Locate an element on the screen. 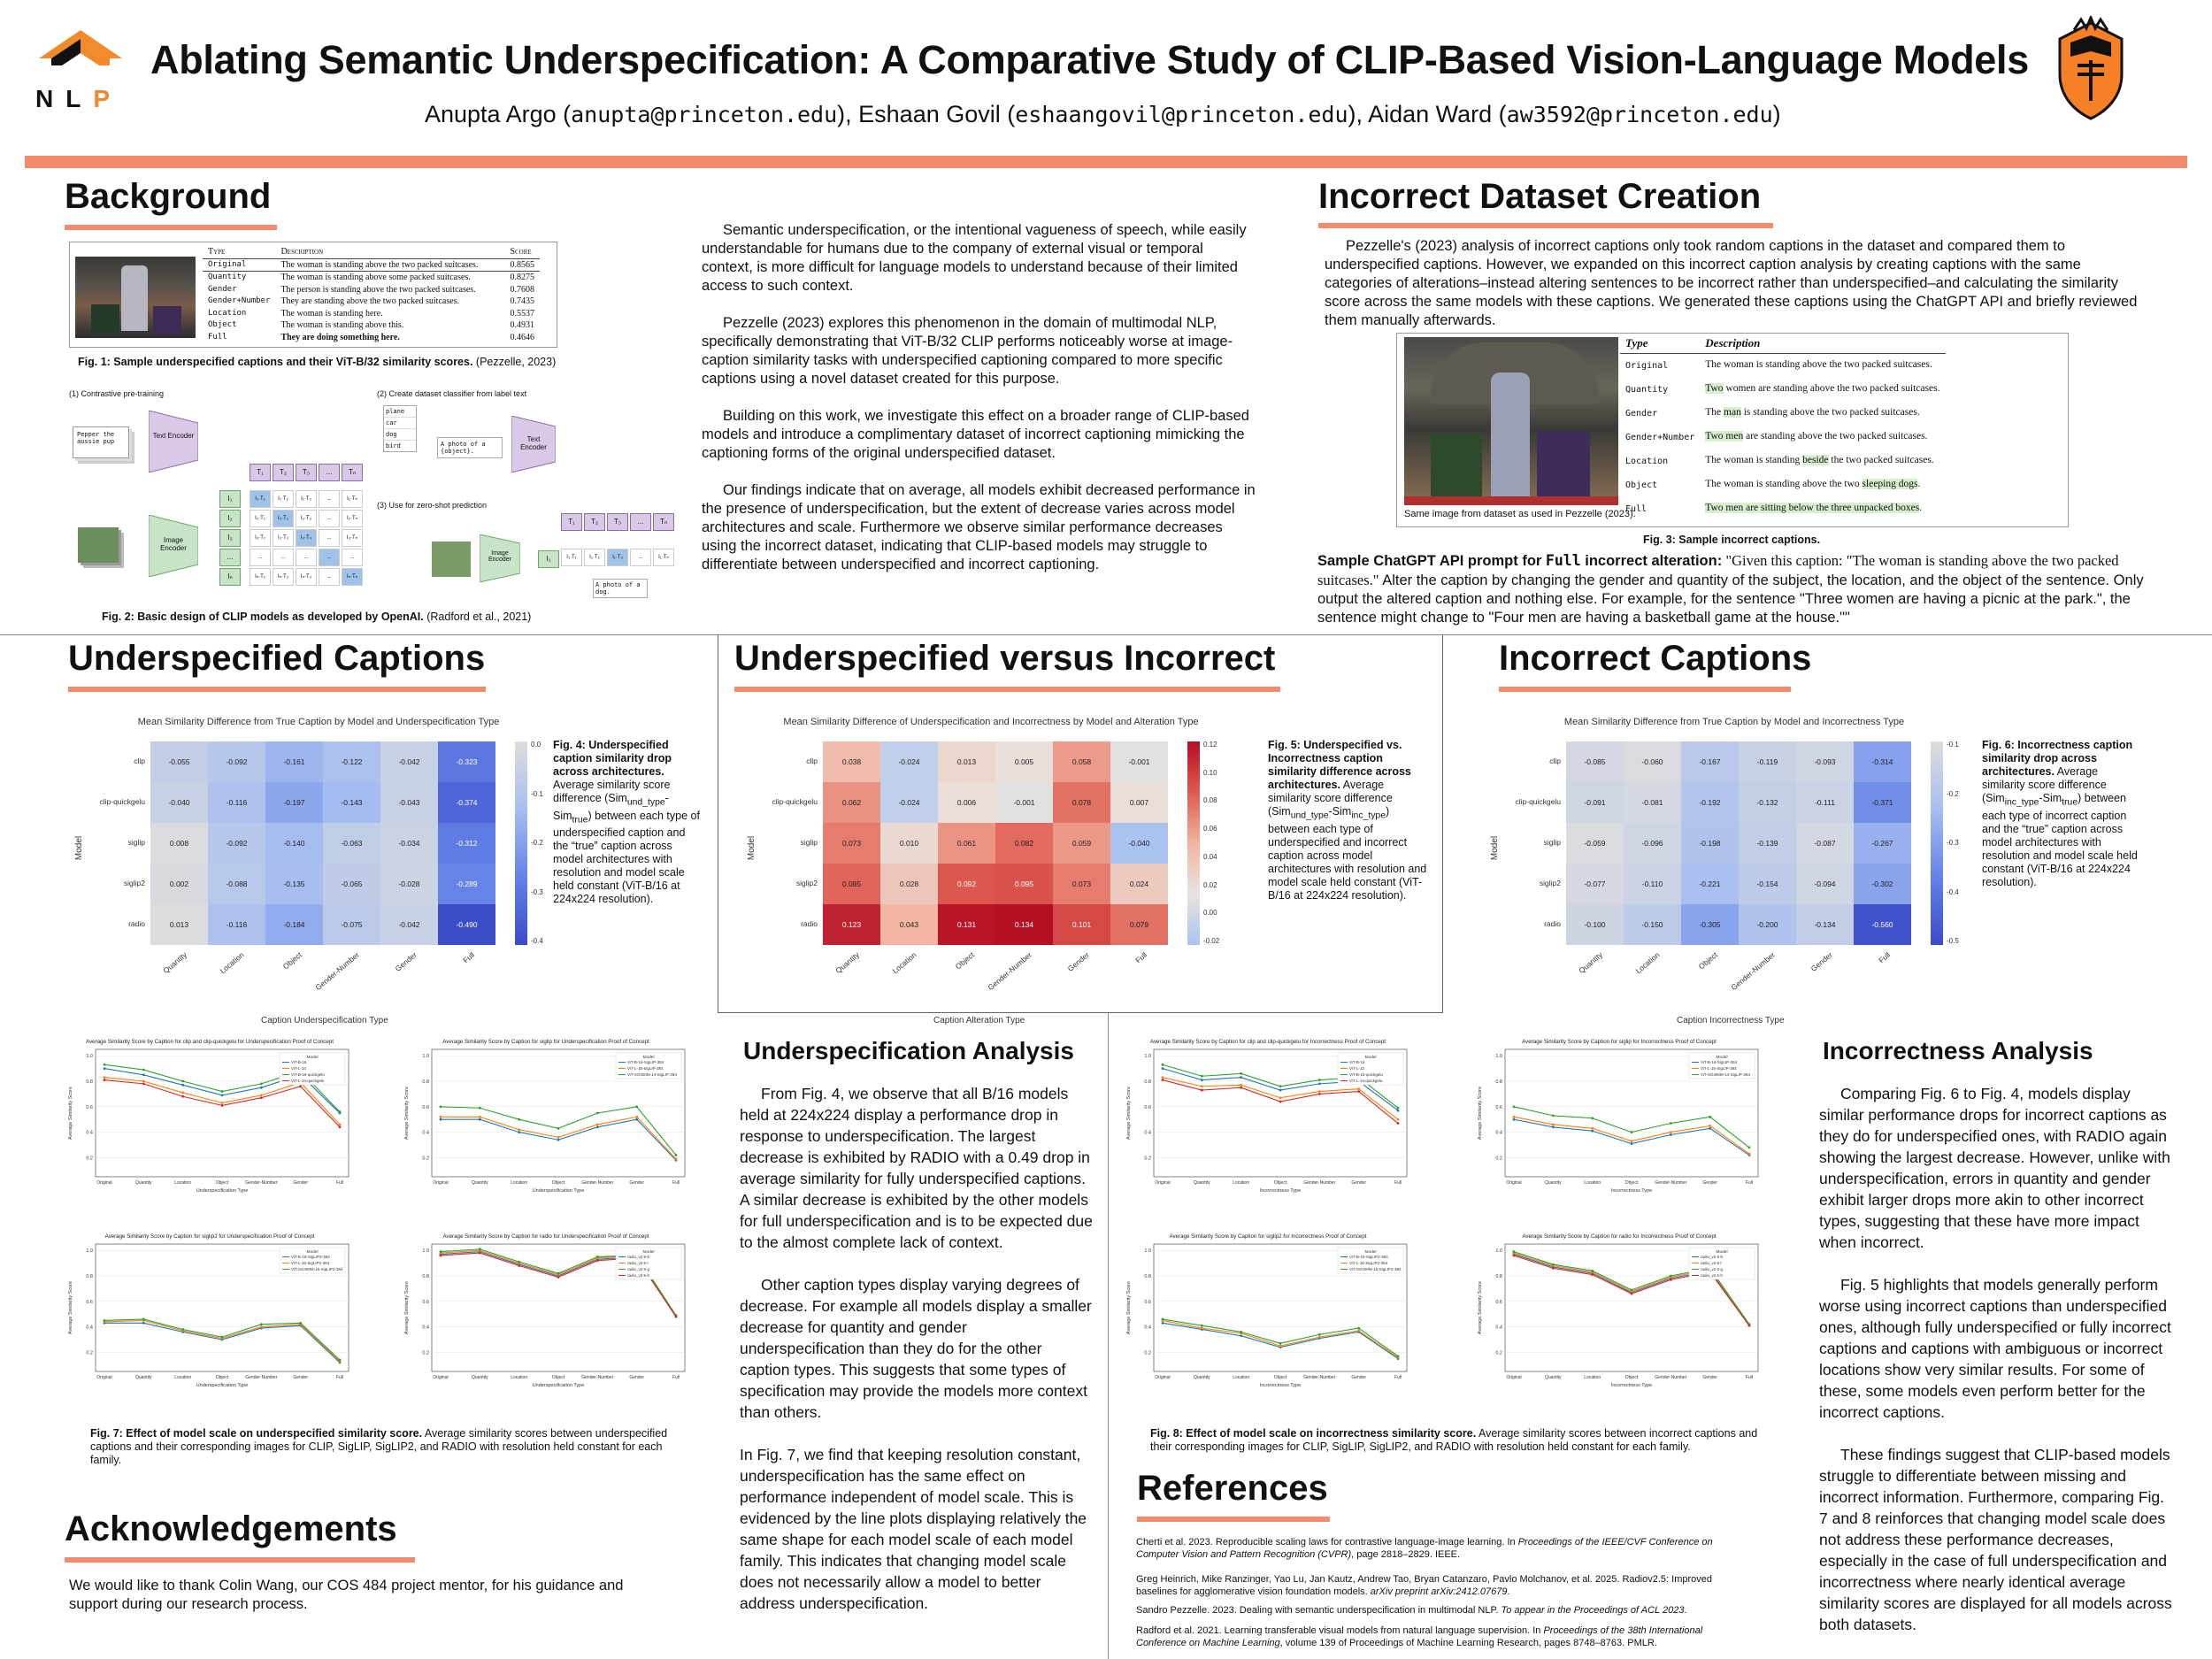 The width and height of the screenshot is (2212, 1659). heatmap-cell: -0.192 is located at coordinates (1710, 802).